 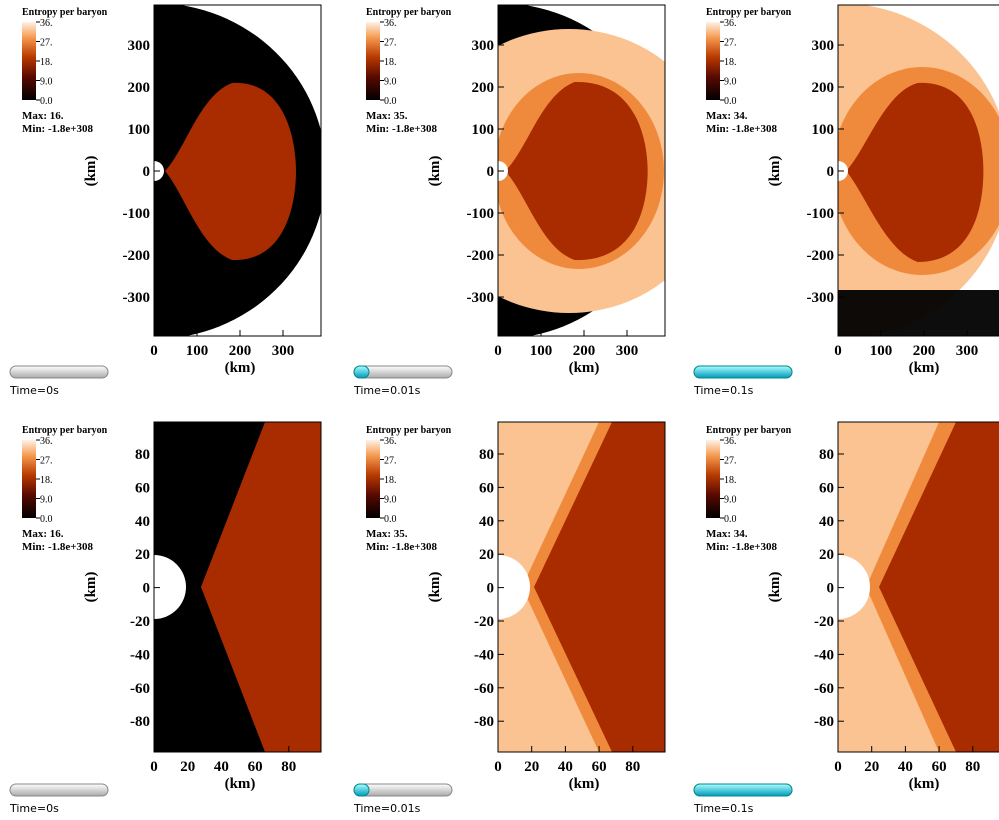 What do you see at coordinates (139, 130) in the screenshot?
I see `y-tick-label: 100` at bounding box center [139, 130].